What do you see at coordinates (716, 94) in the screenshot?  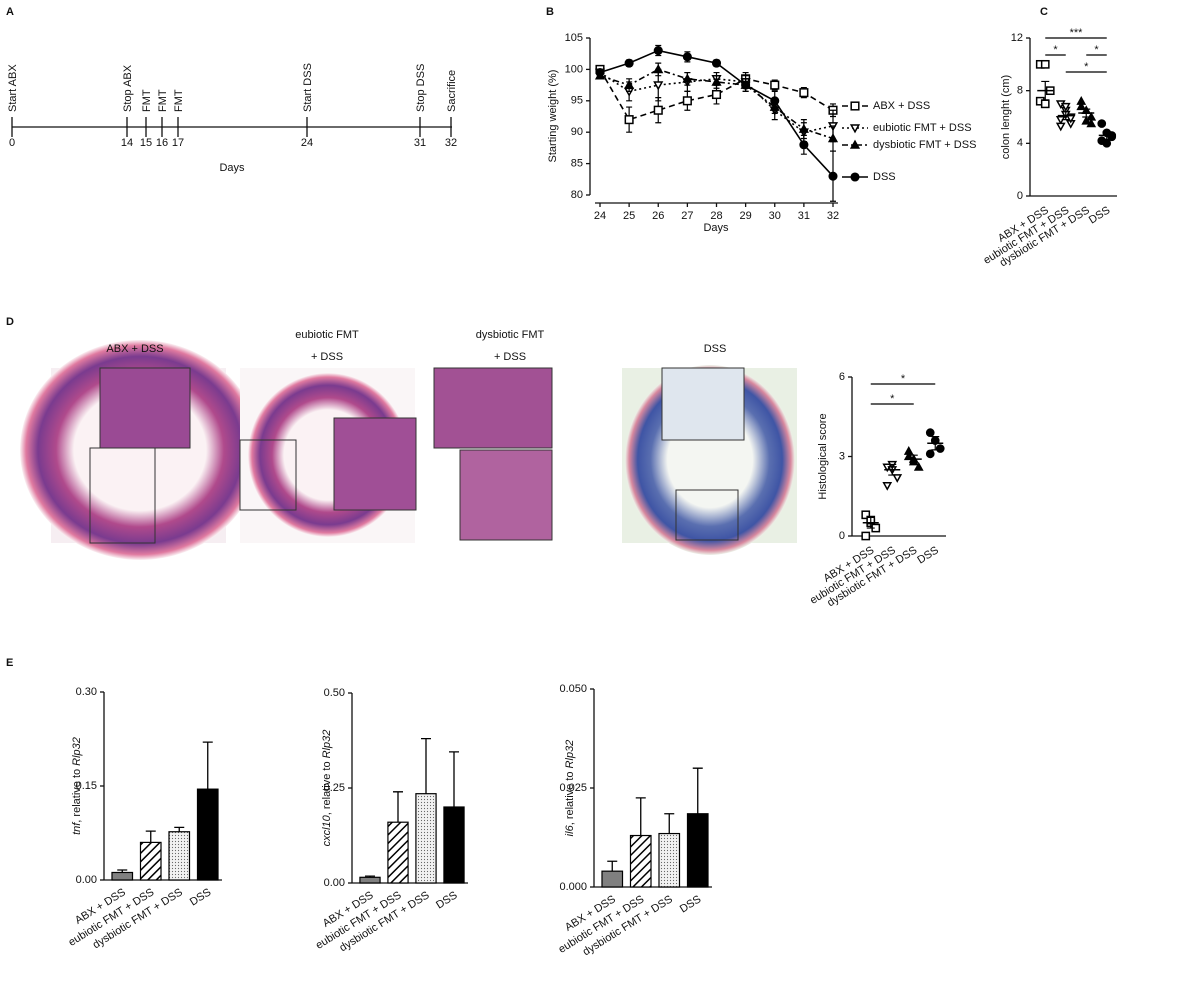 I see `series-line` at bounding box center [716, 94].